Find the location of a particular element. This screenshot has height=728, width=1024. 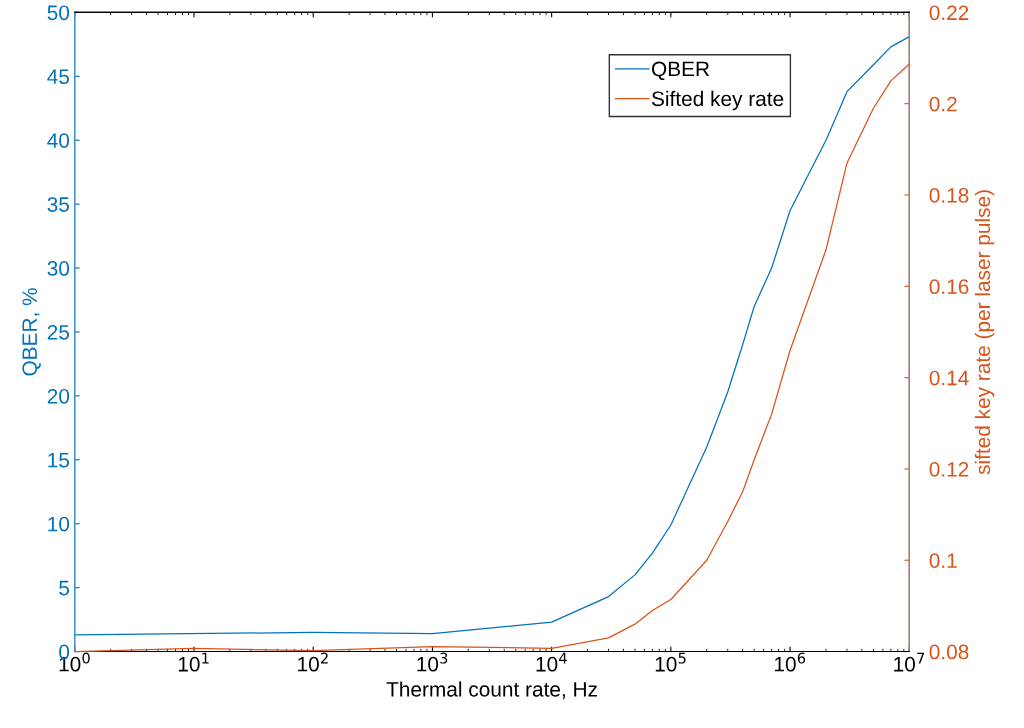

x-axis-title: Thermal count rate, Hz is located at coordinates (491, 690).